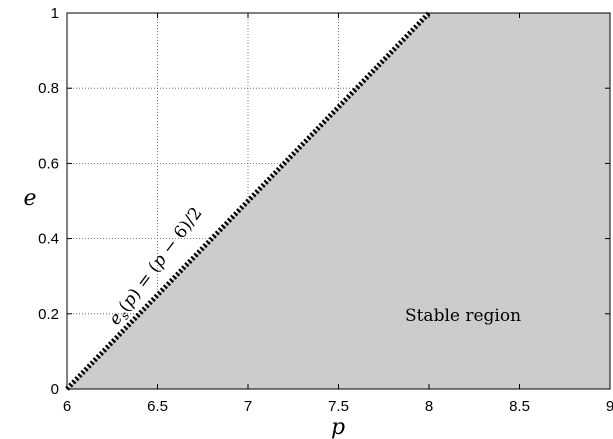  What do you see at coordinates (248, 406) in the screenshot?
I see `x-tick-label: 7` at bounding box center [248, 406].